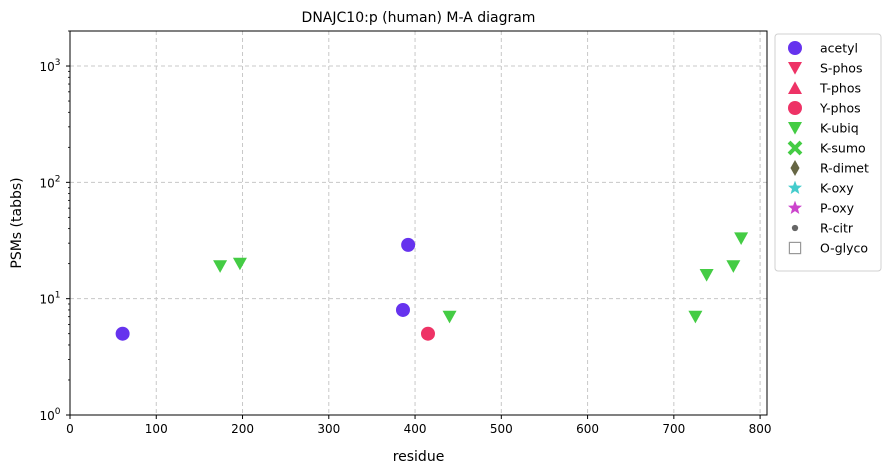 Image resolution: width=889 pixels, height=474 pixels. I want to click on x-tick-label: 500, so click(501, 429).